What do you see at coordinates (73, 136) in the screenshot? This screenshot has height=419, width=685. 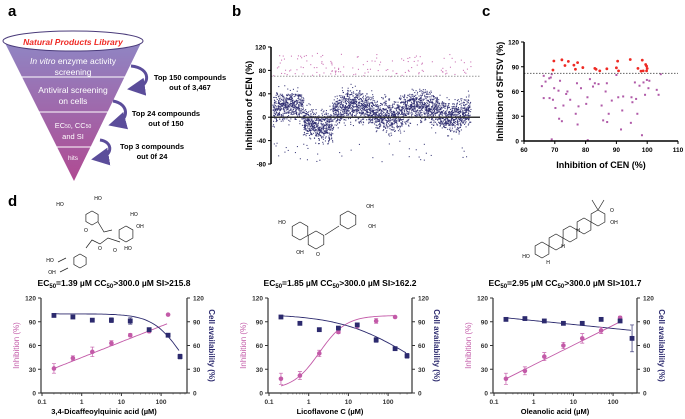 I see `stage3-label-line2: and SI` at bounding box center [73, 136].